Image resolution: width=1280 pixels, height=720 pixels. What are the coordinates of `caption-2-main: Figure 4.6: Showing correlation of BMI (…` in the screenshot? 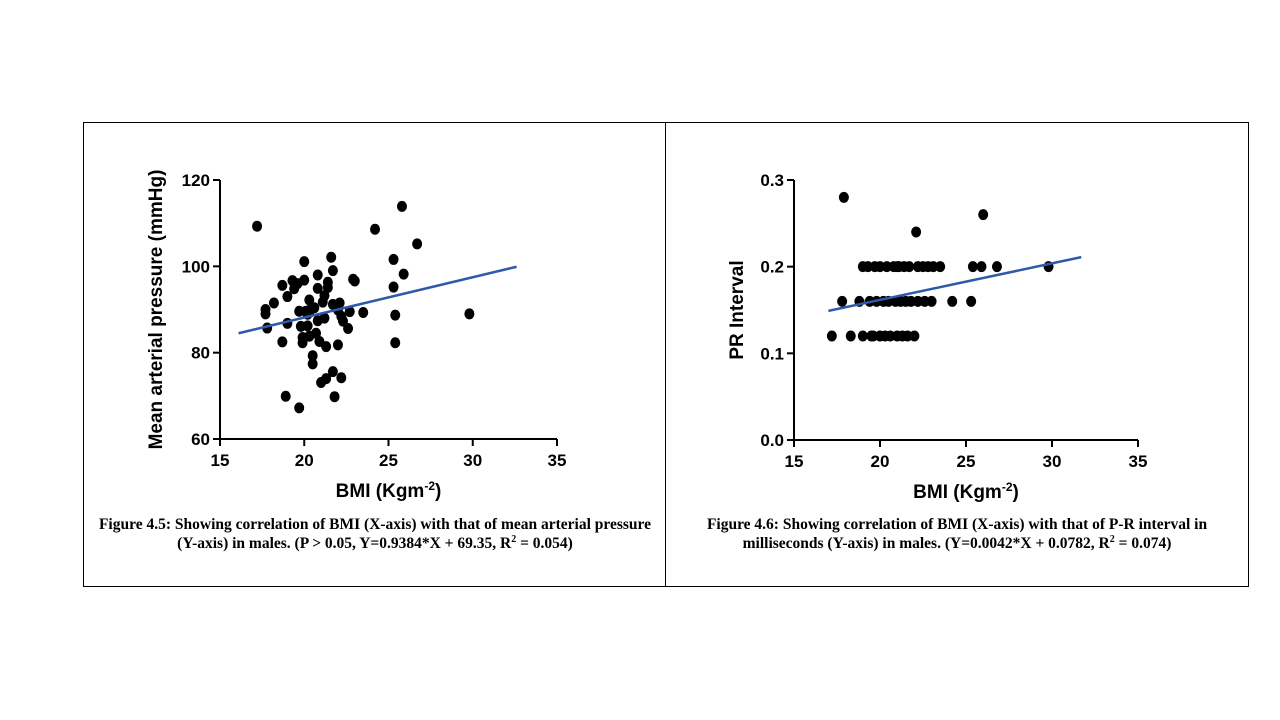 It's located at (957, 534).